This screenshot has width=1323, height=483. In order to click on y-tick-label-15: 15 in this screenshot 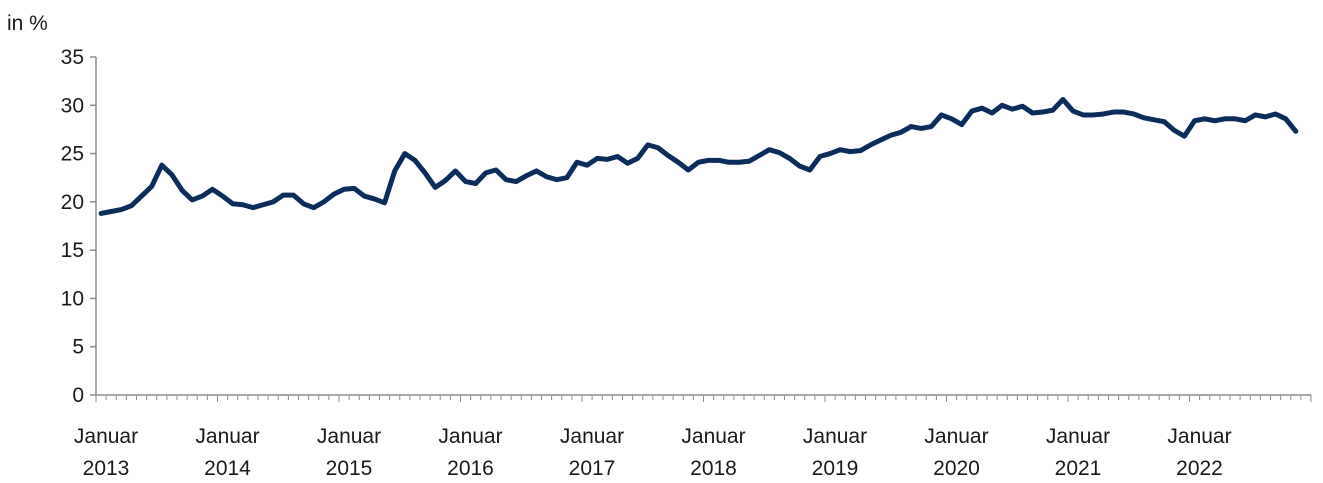, I will do `click(72, 250)`.